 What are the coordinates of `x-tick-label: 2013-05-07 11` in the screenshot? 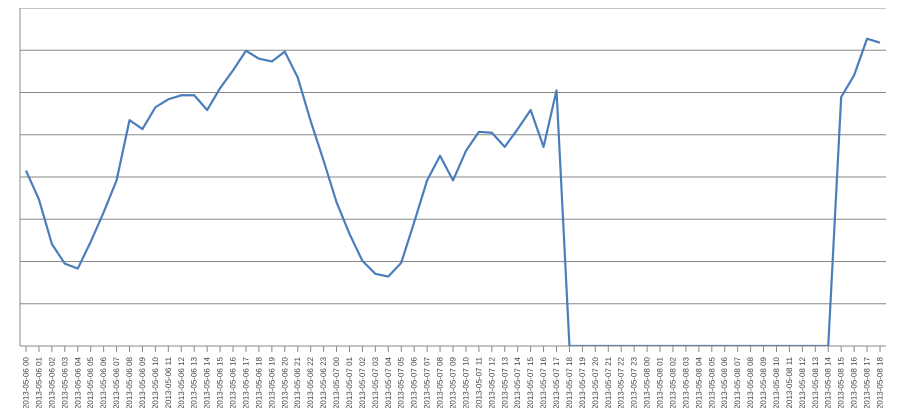 It's located at (479, 382).